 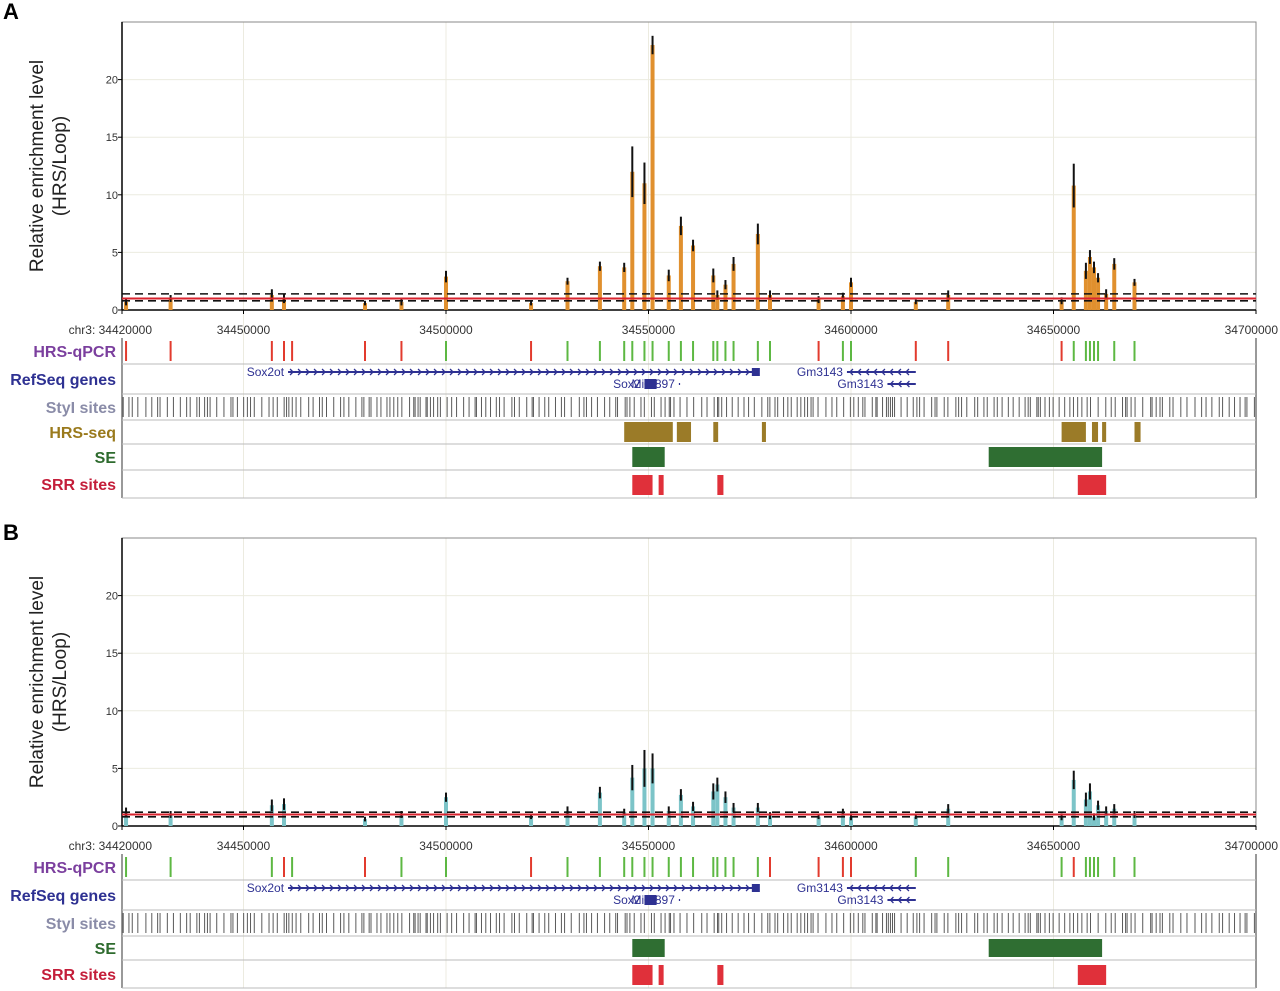 What do you see at coordinates (851, 846) in the screenshot?
I see `x-tick-label: 34600000` at bounding box center [851, 846].